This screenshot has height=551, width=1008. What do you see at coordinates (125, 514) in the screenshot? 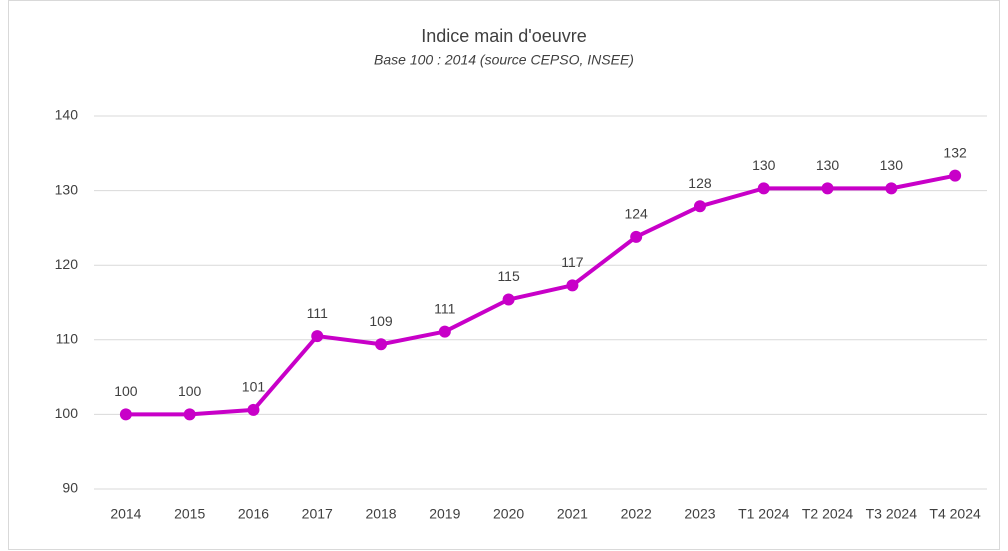
I see `x-tick-label: 2014` at bounding box center [125, 514].